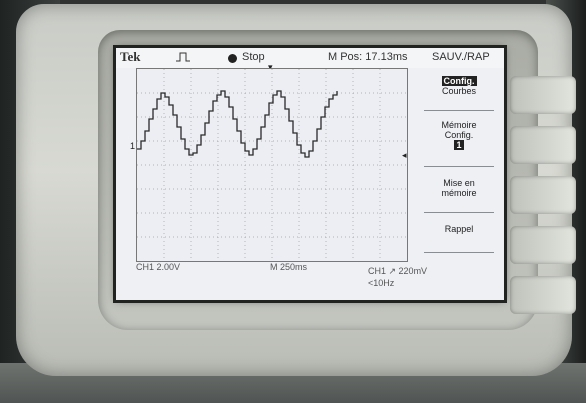 This screenshot has width=586, height=403. Describe the element at coordinates (253, 57) in the screenshot. I see `run-state-label: Stop` at that location.